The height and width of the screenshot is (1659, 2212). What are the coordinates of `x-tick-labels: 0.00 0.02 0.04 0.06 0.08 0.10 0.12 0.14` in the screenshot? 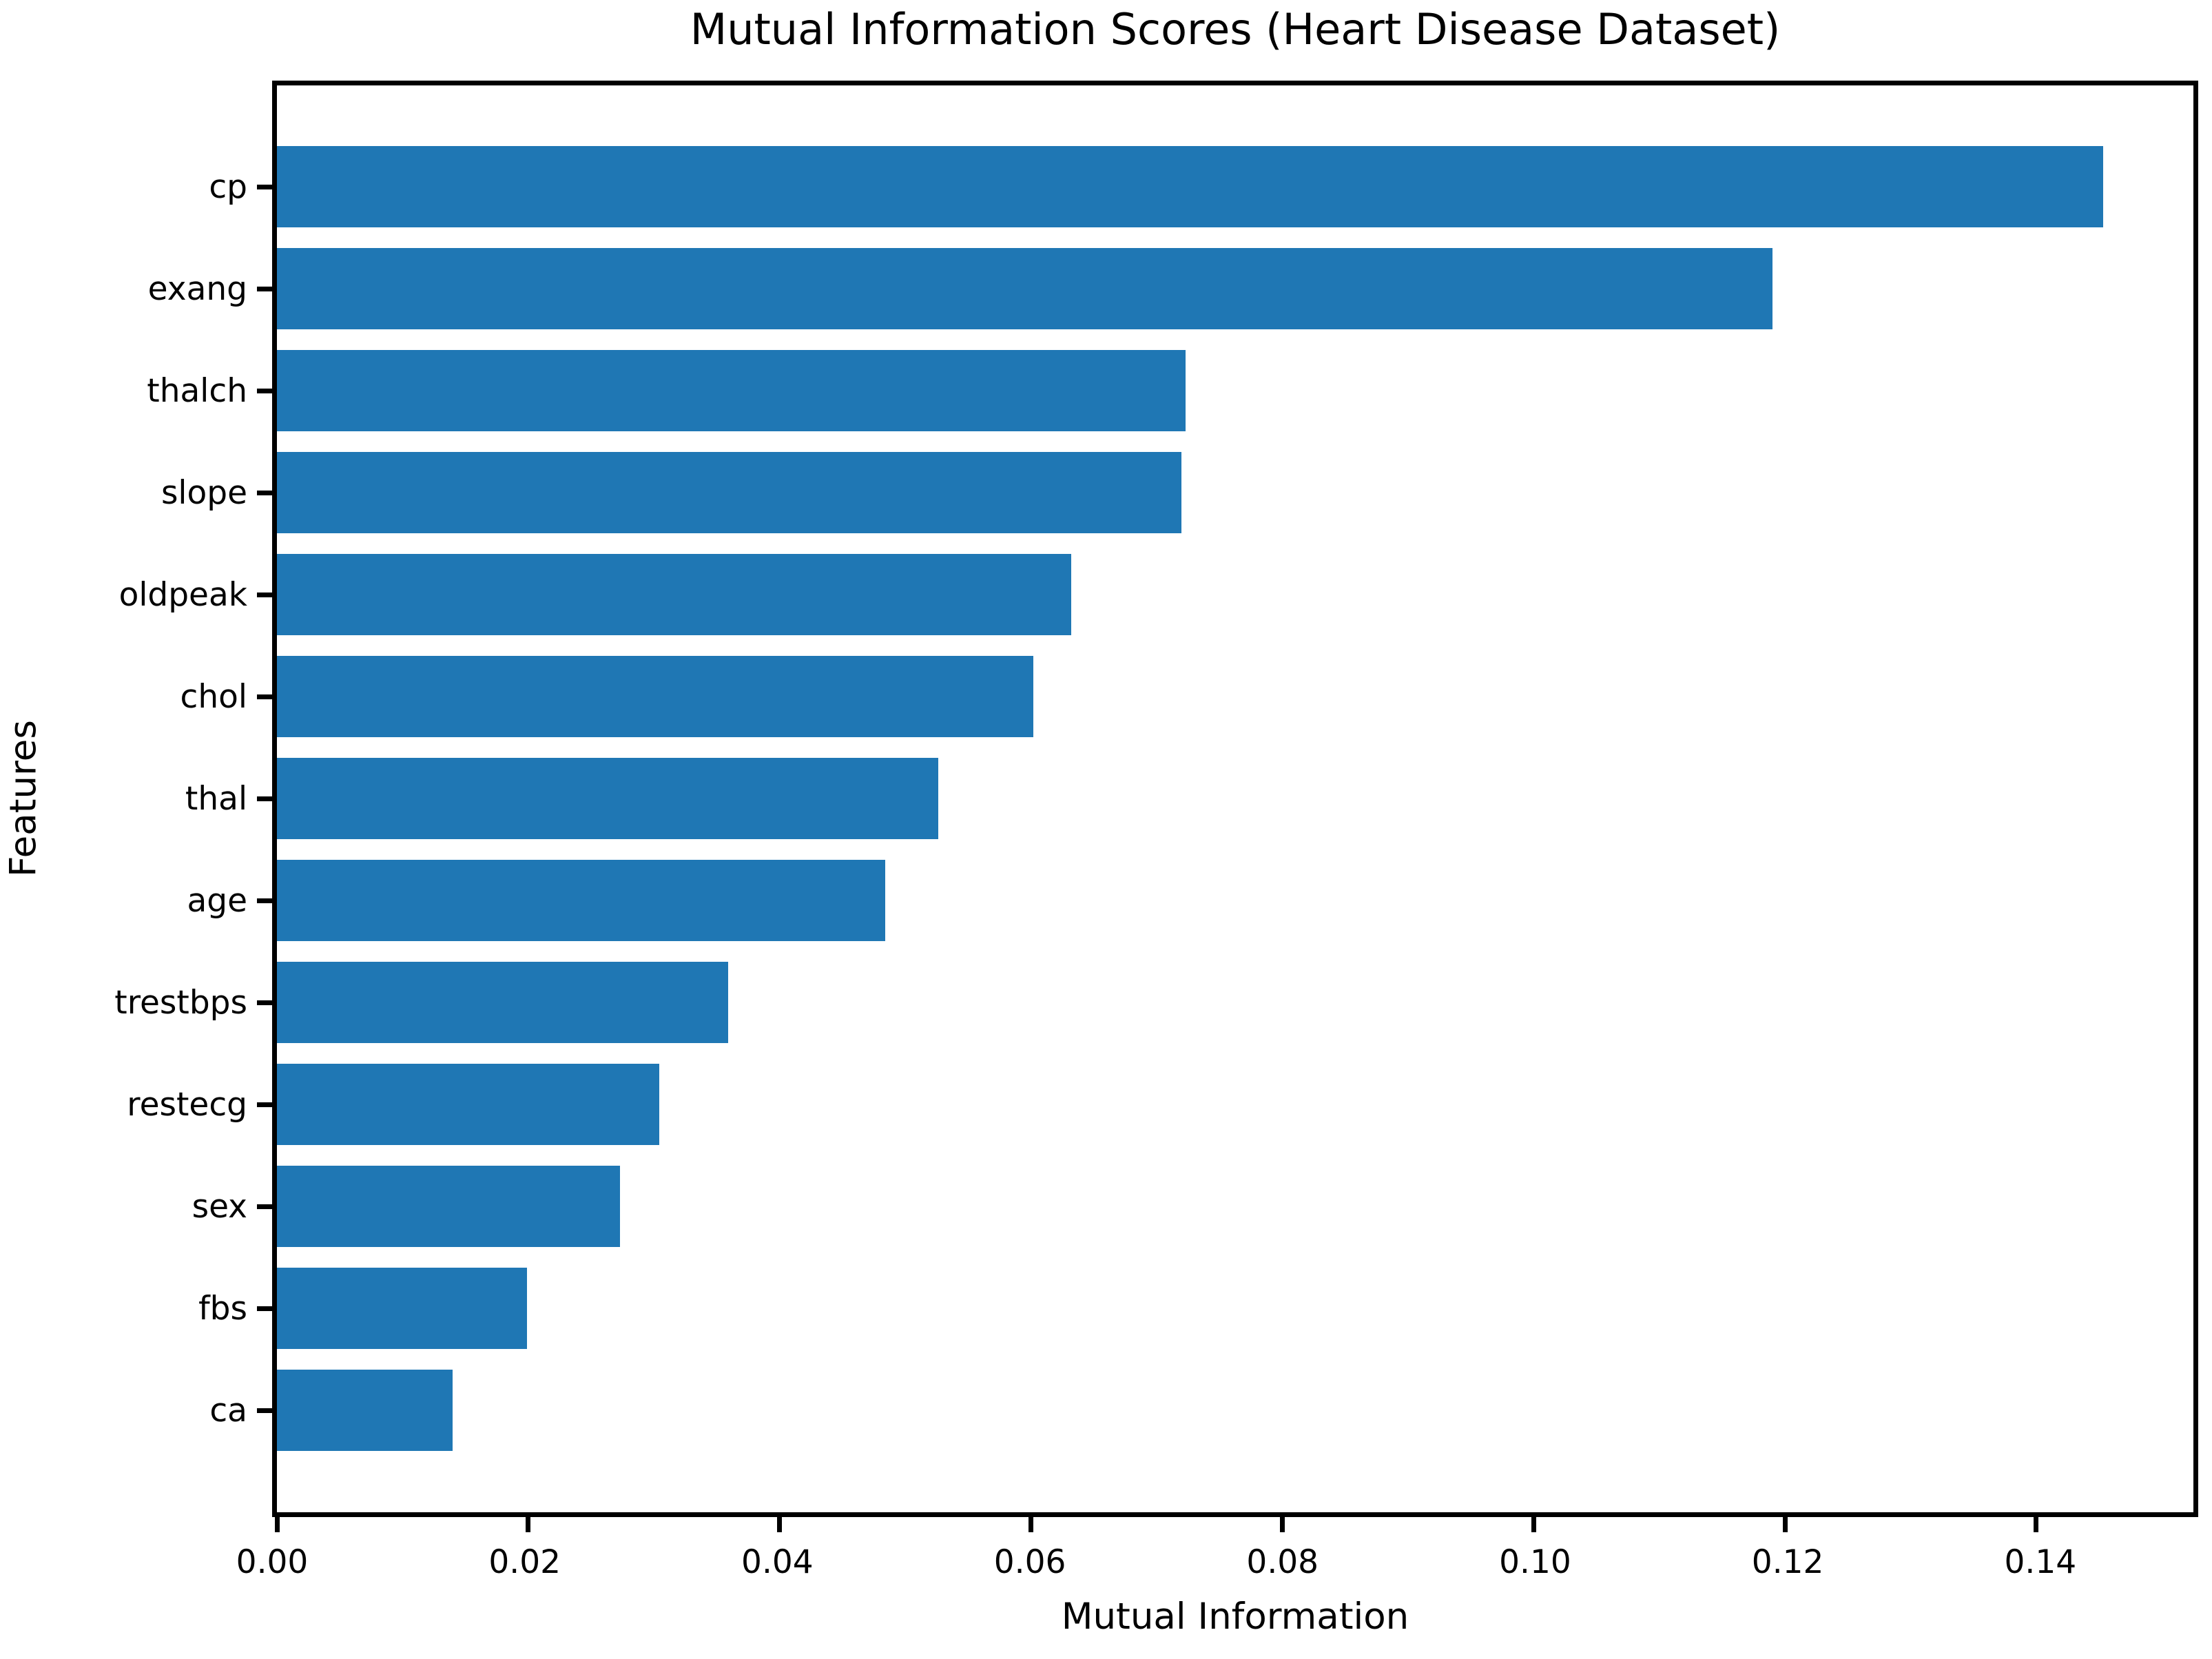 It's located at (1217, 1567).